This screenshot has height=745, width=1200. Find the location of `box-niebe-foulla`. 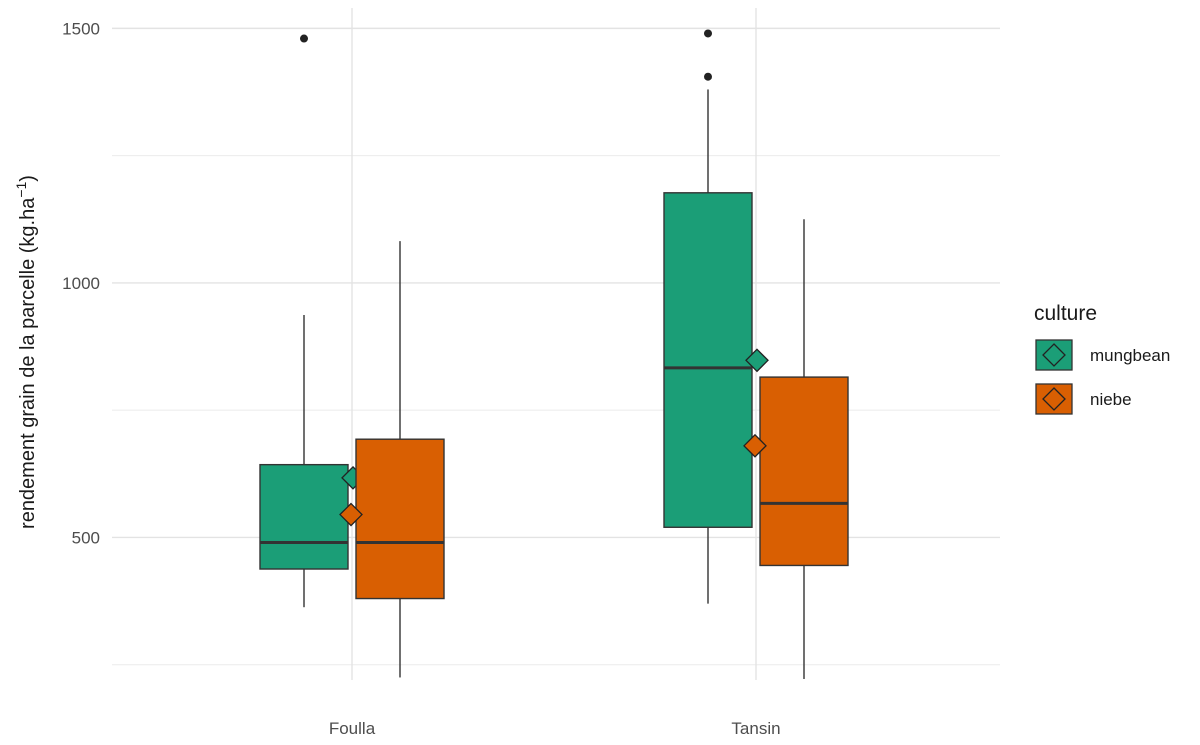

box-niebe-foulla is located at coordinates (400, 519).